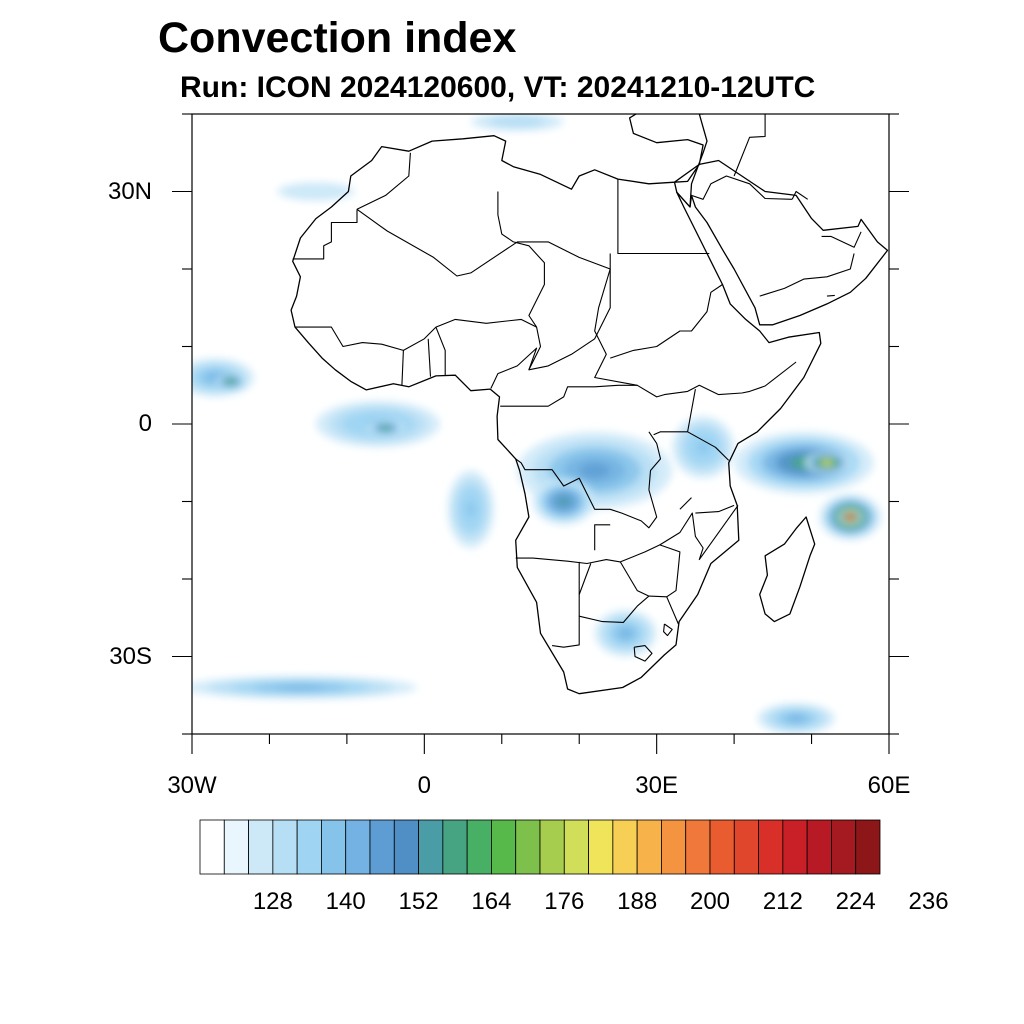  Describe the element at coordinates (782, 901) in the screenshot. I see `colorbar-label: 212` at that location.